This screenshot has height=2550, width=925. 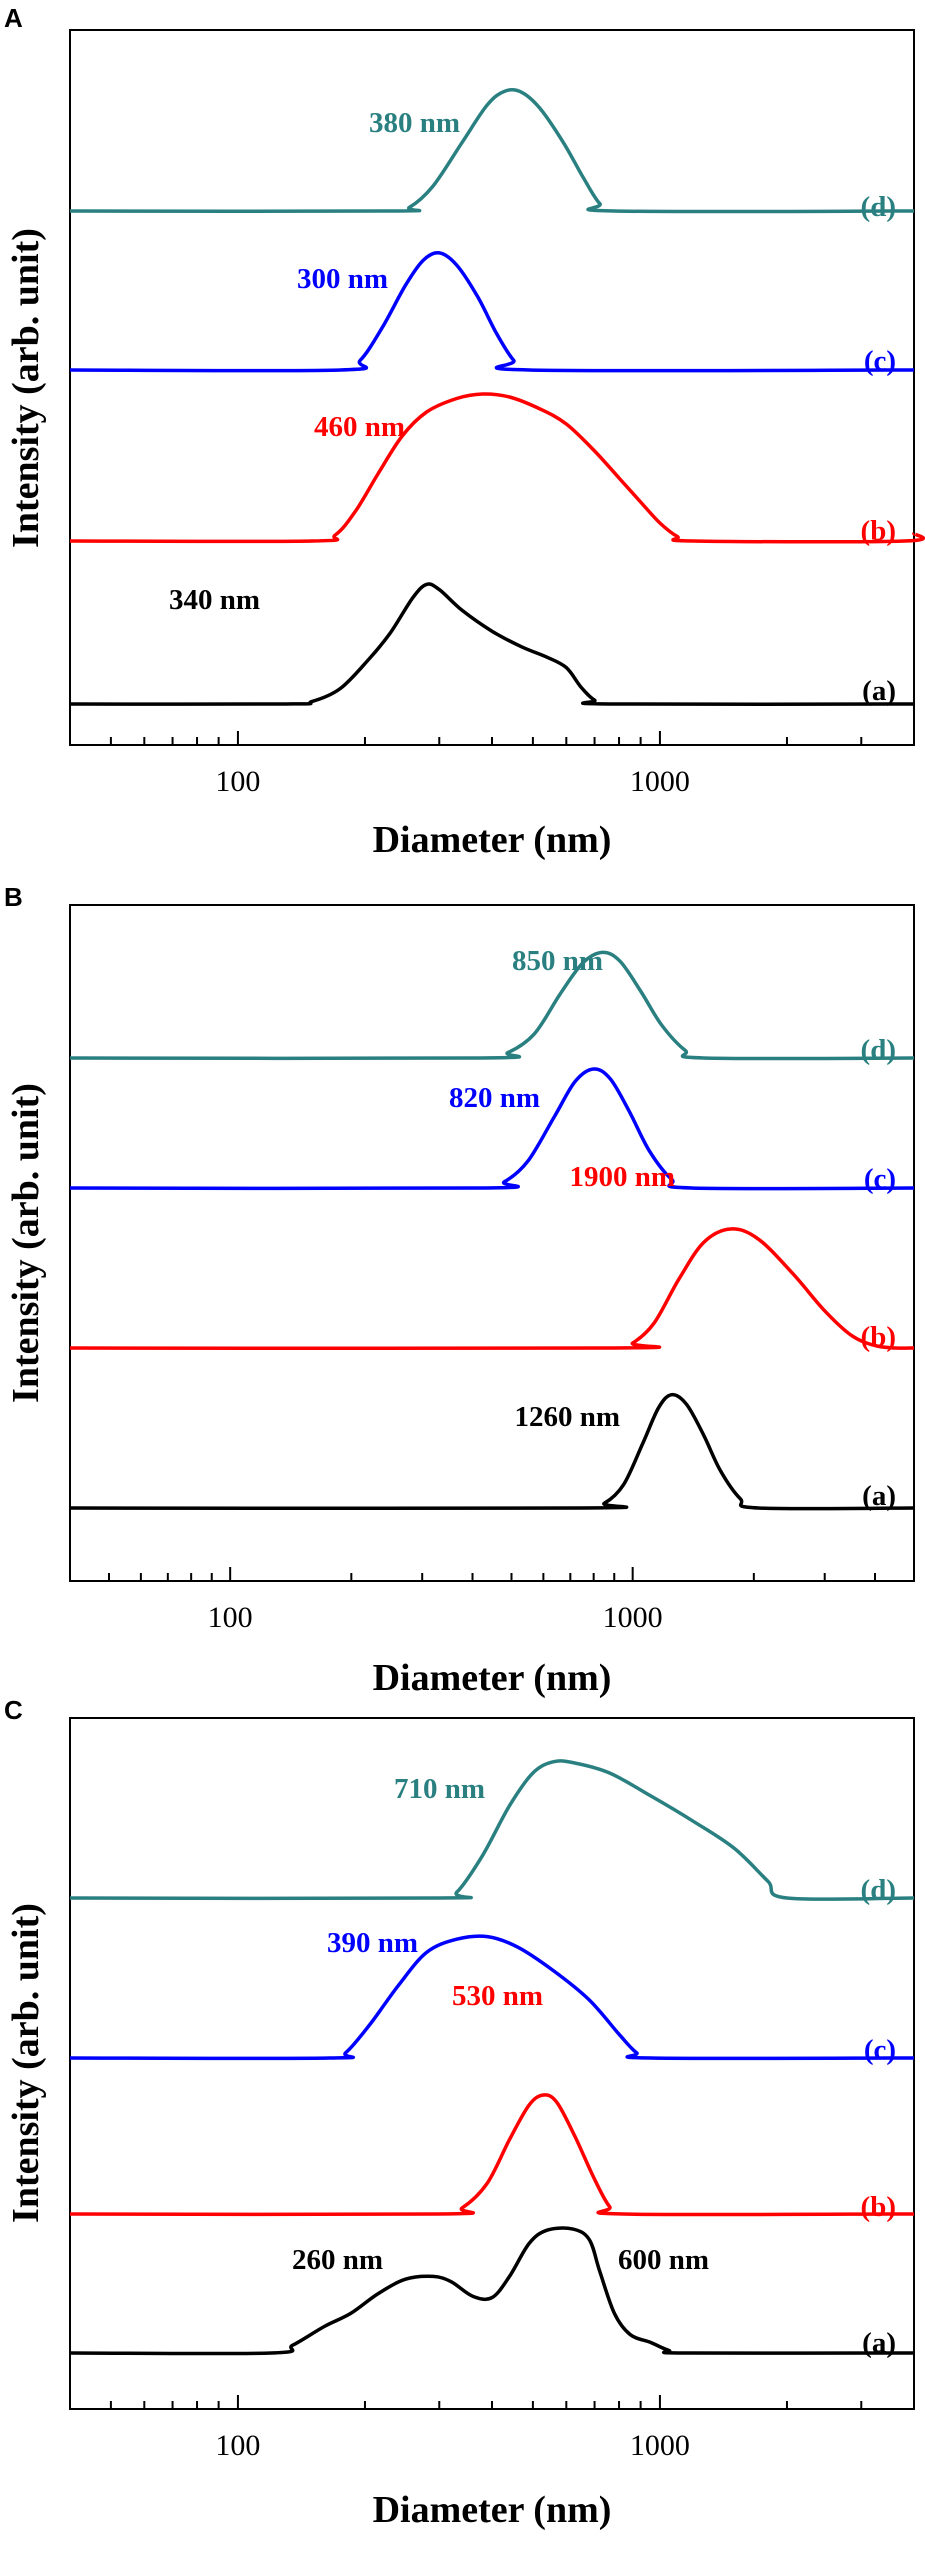 What do you see at coordinates (494, 1098) in the screenshot?
I see `peak-label: 820 nm` at bounding box center [494, 1098].